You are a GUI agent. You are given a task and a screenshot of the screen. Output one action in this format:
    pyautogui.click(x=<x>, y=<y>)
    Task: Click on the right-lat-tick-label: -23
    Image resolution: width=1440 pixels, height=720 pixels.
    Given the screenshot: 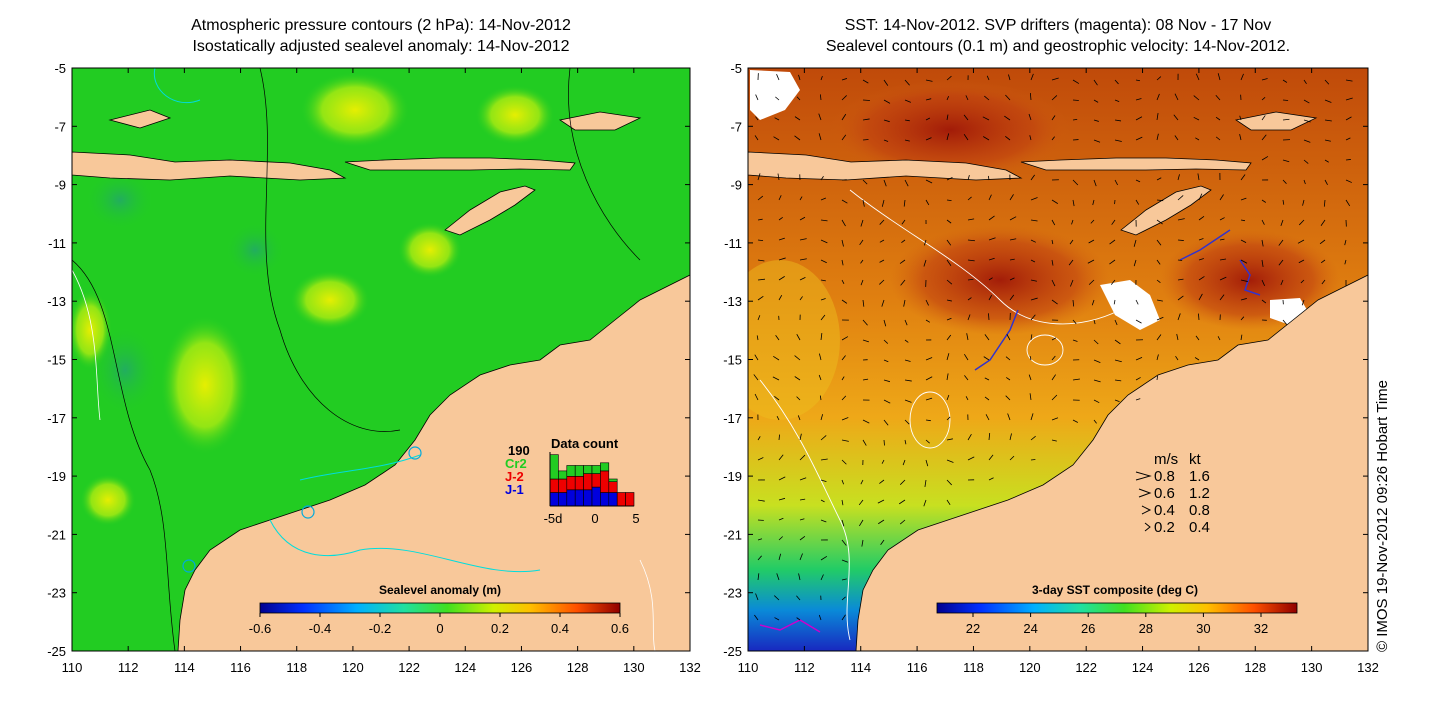 What is the action you would take?
    pyautogui.click(x=732, y=593)
    